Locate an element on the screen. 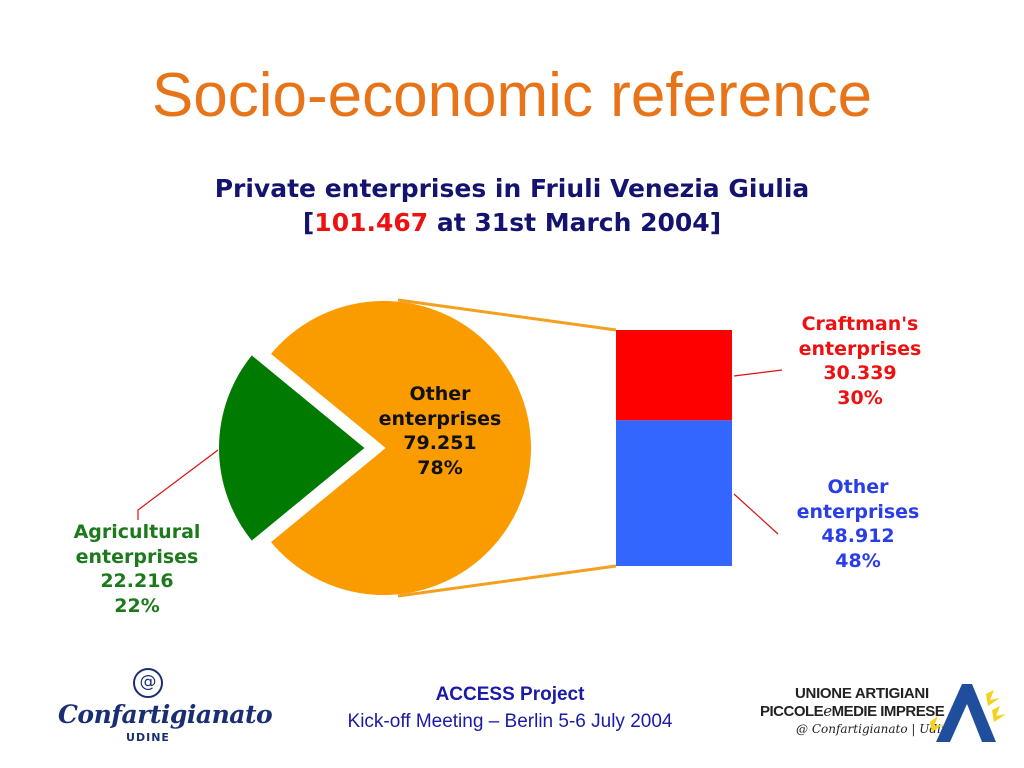  label-percent: 30% is located at coordinates (860, 398).